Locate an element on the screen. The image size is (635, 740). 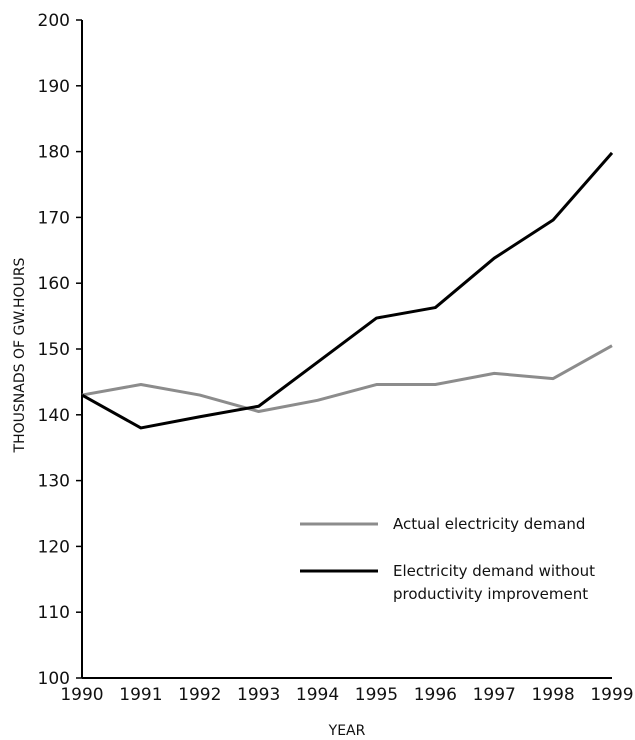
x-tick-label: 1996 is located at coordinates (435, 695).